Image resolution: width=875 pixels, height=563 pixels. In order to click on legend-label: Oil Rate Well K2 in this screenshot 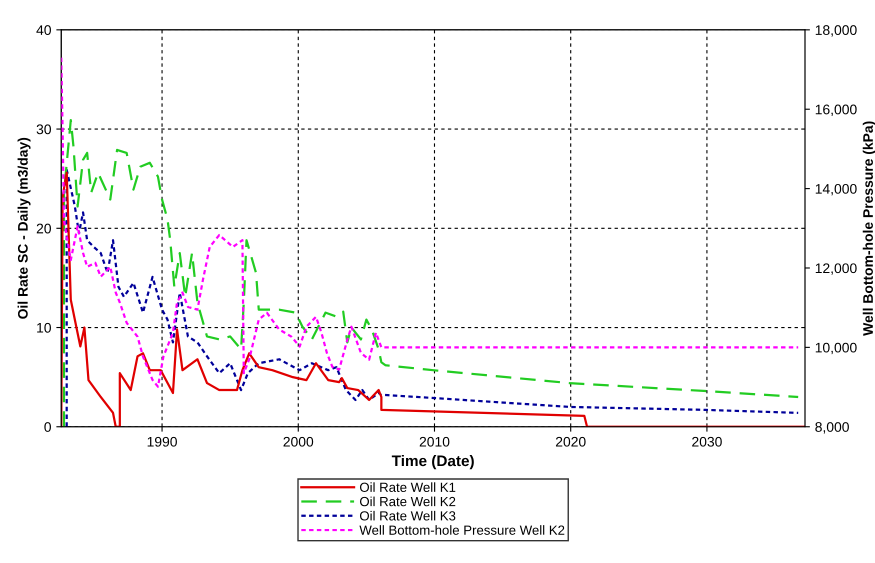, I will do `click(408, 501)`.